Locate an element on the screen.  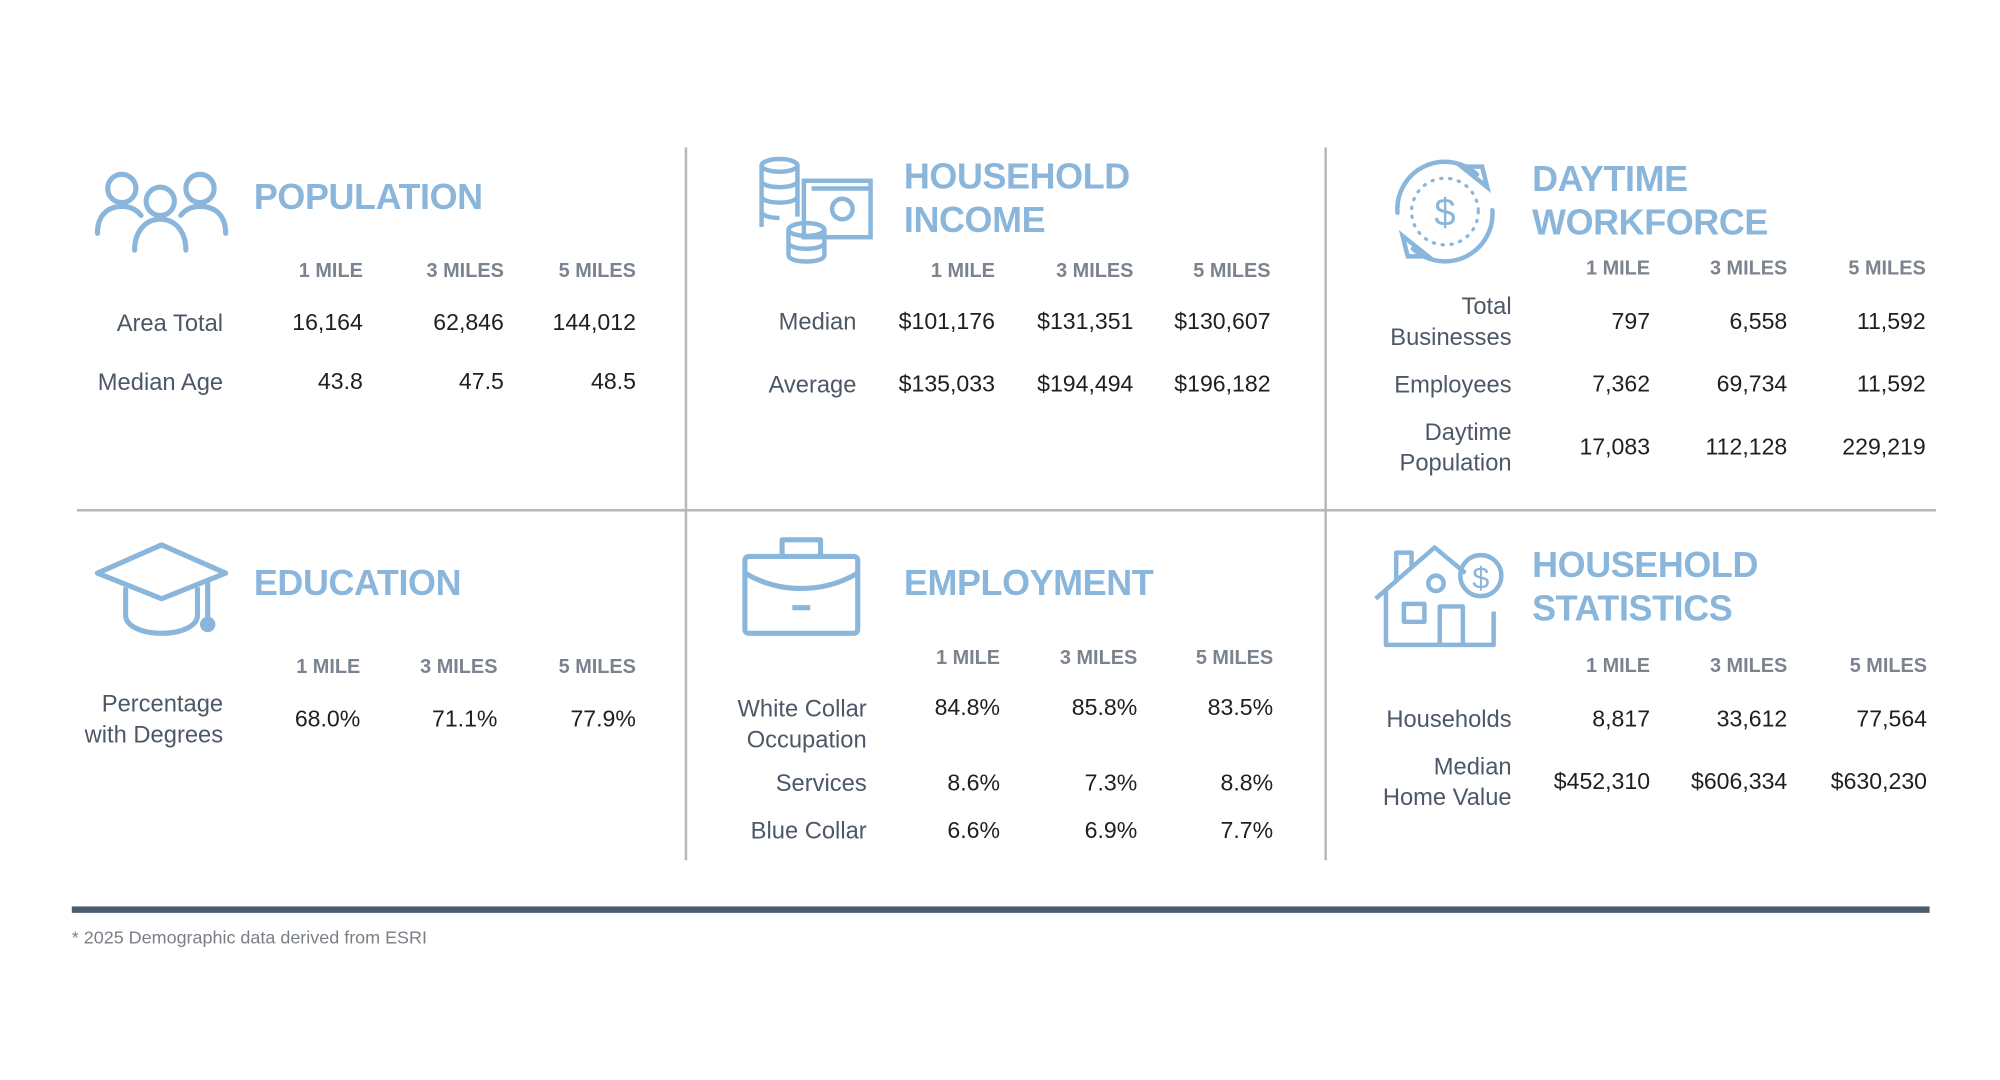
panel-title-line: EDUCATION is located at coordinates (357, 582).